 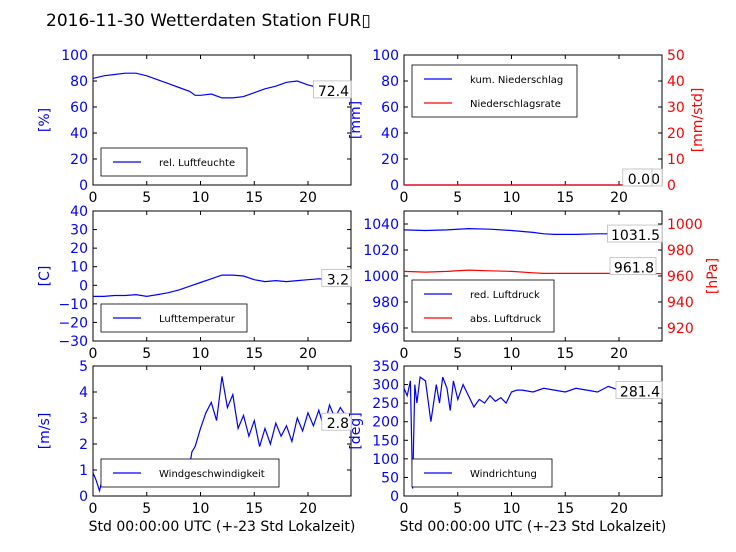 What do you see at coordinates (83, 419) in the screenshot?
I see `y-tick-label: 3` at bounding box center [83, 419].